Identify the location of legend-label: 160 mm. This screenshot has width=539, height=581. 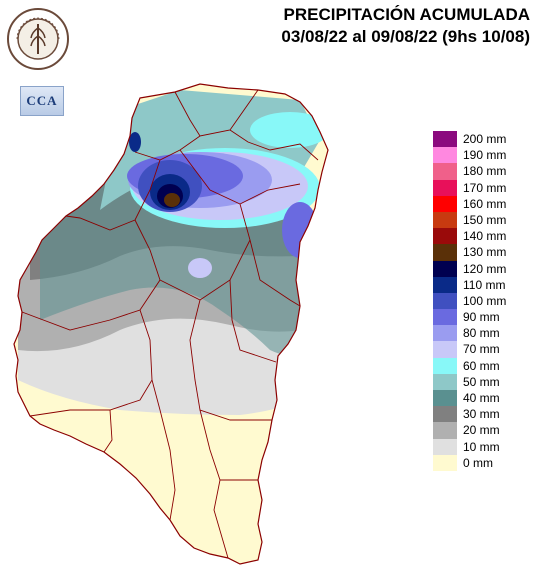
(485, 203).